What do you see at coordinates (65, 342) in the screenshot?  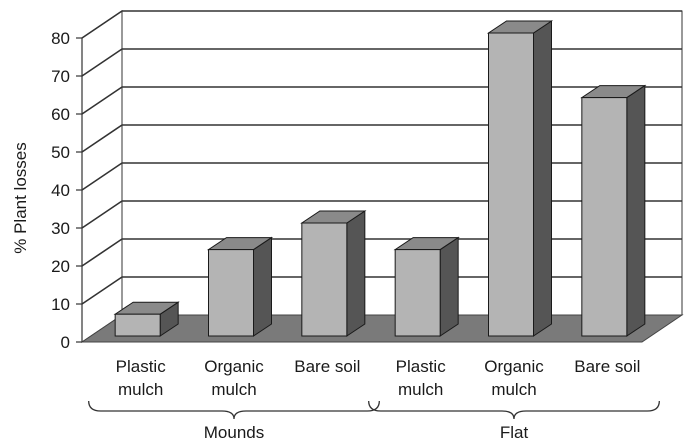 I see `y-tick-label: 0` at bounding box center [65, 342].